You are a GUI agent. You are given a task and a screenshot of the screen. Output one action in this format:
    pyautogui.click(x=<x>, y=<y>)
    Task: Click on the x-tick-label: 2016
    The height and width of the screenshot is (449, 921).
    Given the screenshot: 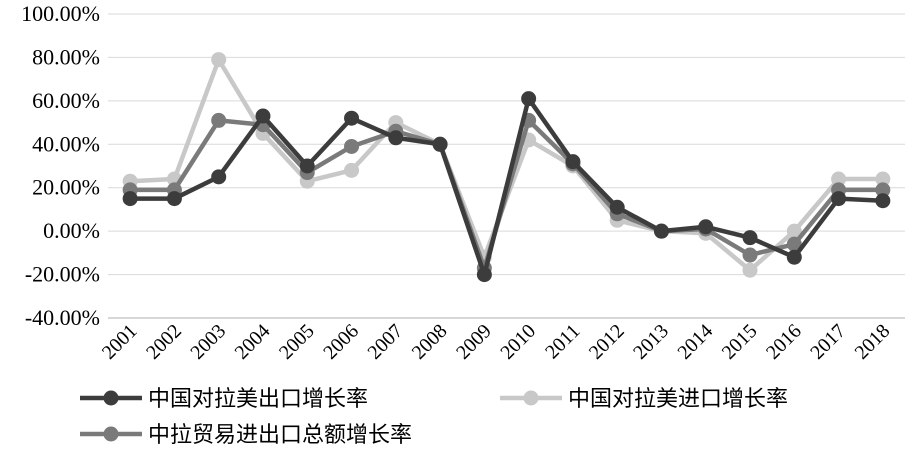 What is the action you would take?
    pyautogui.click(x=784, y=342)
    